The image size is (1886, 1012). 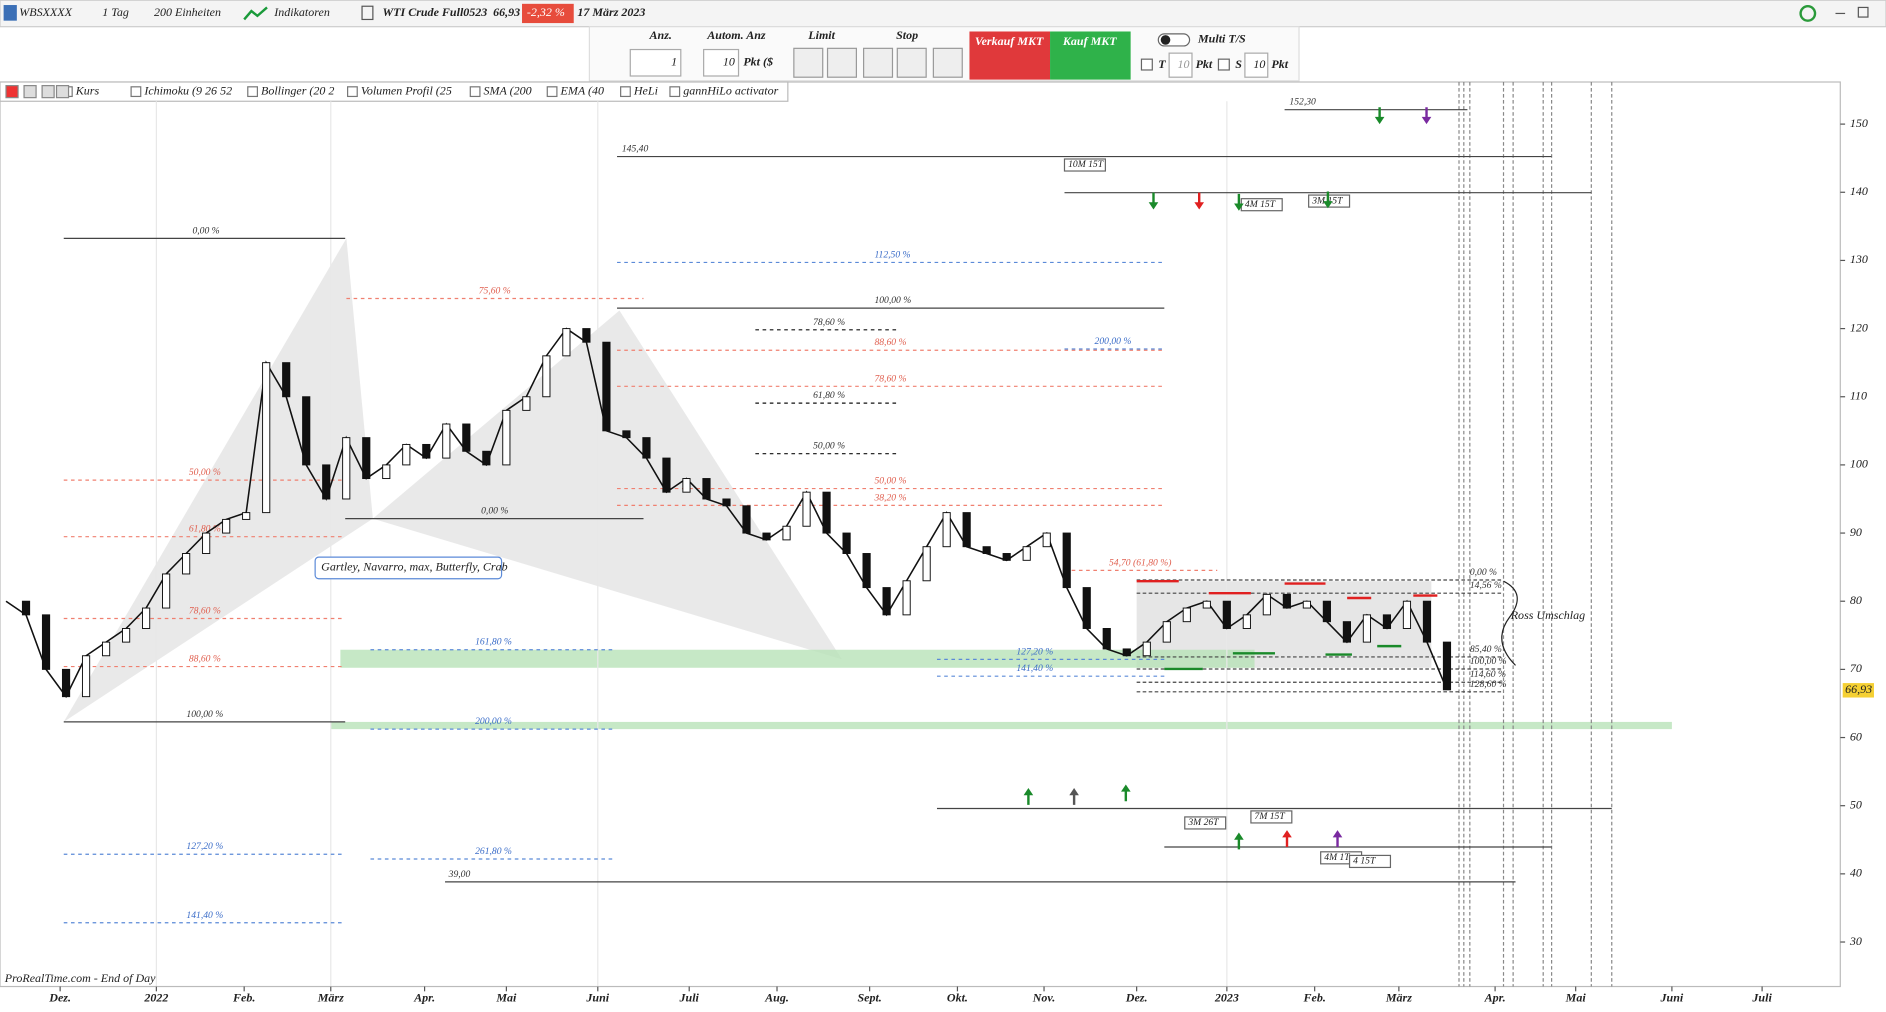 What do you see at coordinates (1856, 668) in the screenshot?
I see `y-tick-label: 70` at bounding box center [1856, 668].